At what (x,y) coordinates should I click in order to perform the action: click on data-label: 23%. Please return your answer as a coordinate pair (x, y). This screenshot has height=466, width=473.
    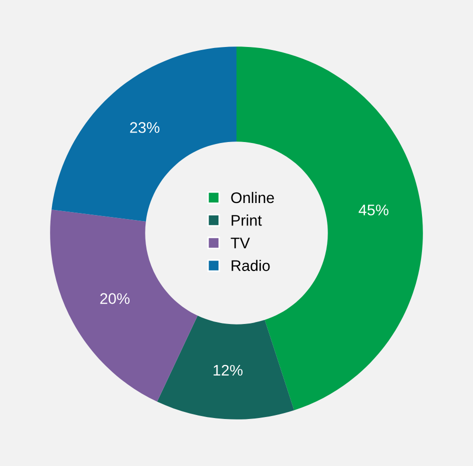
    Looking at the image, I should click on (145, 127).